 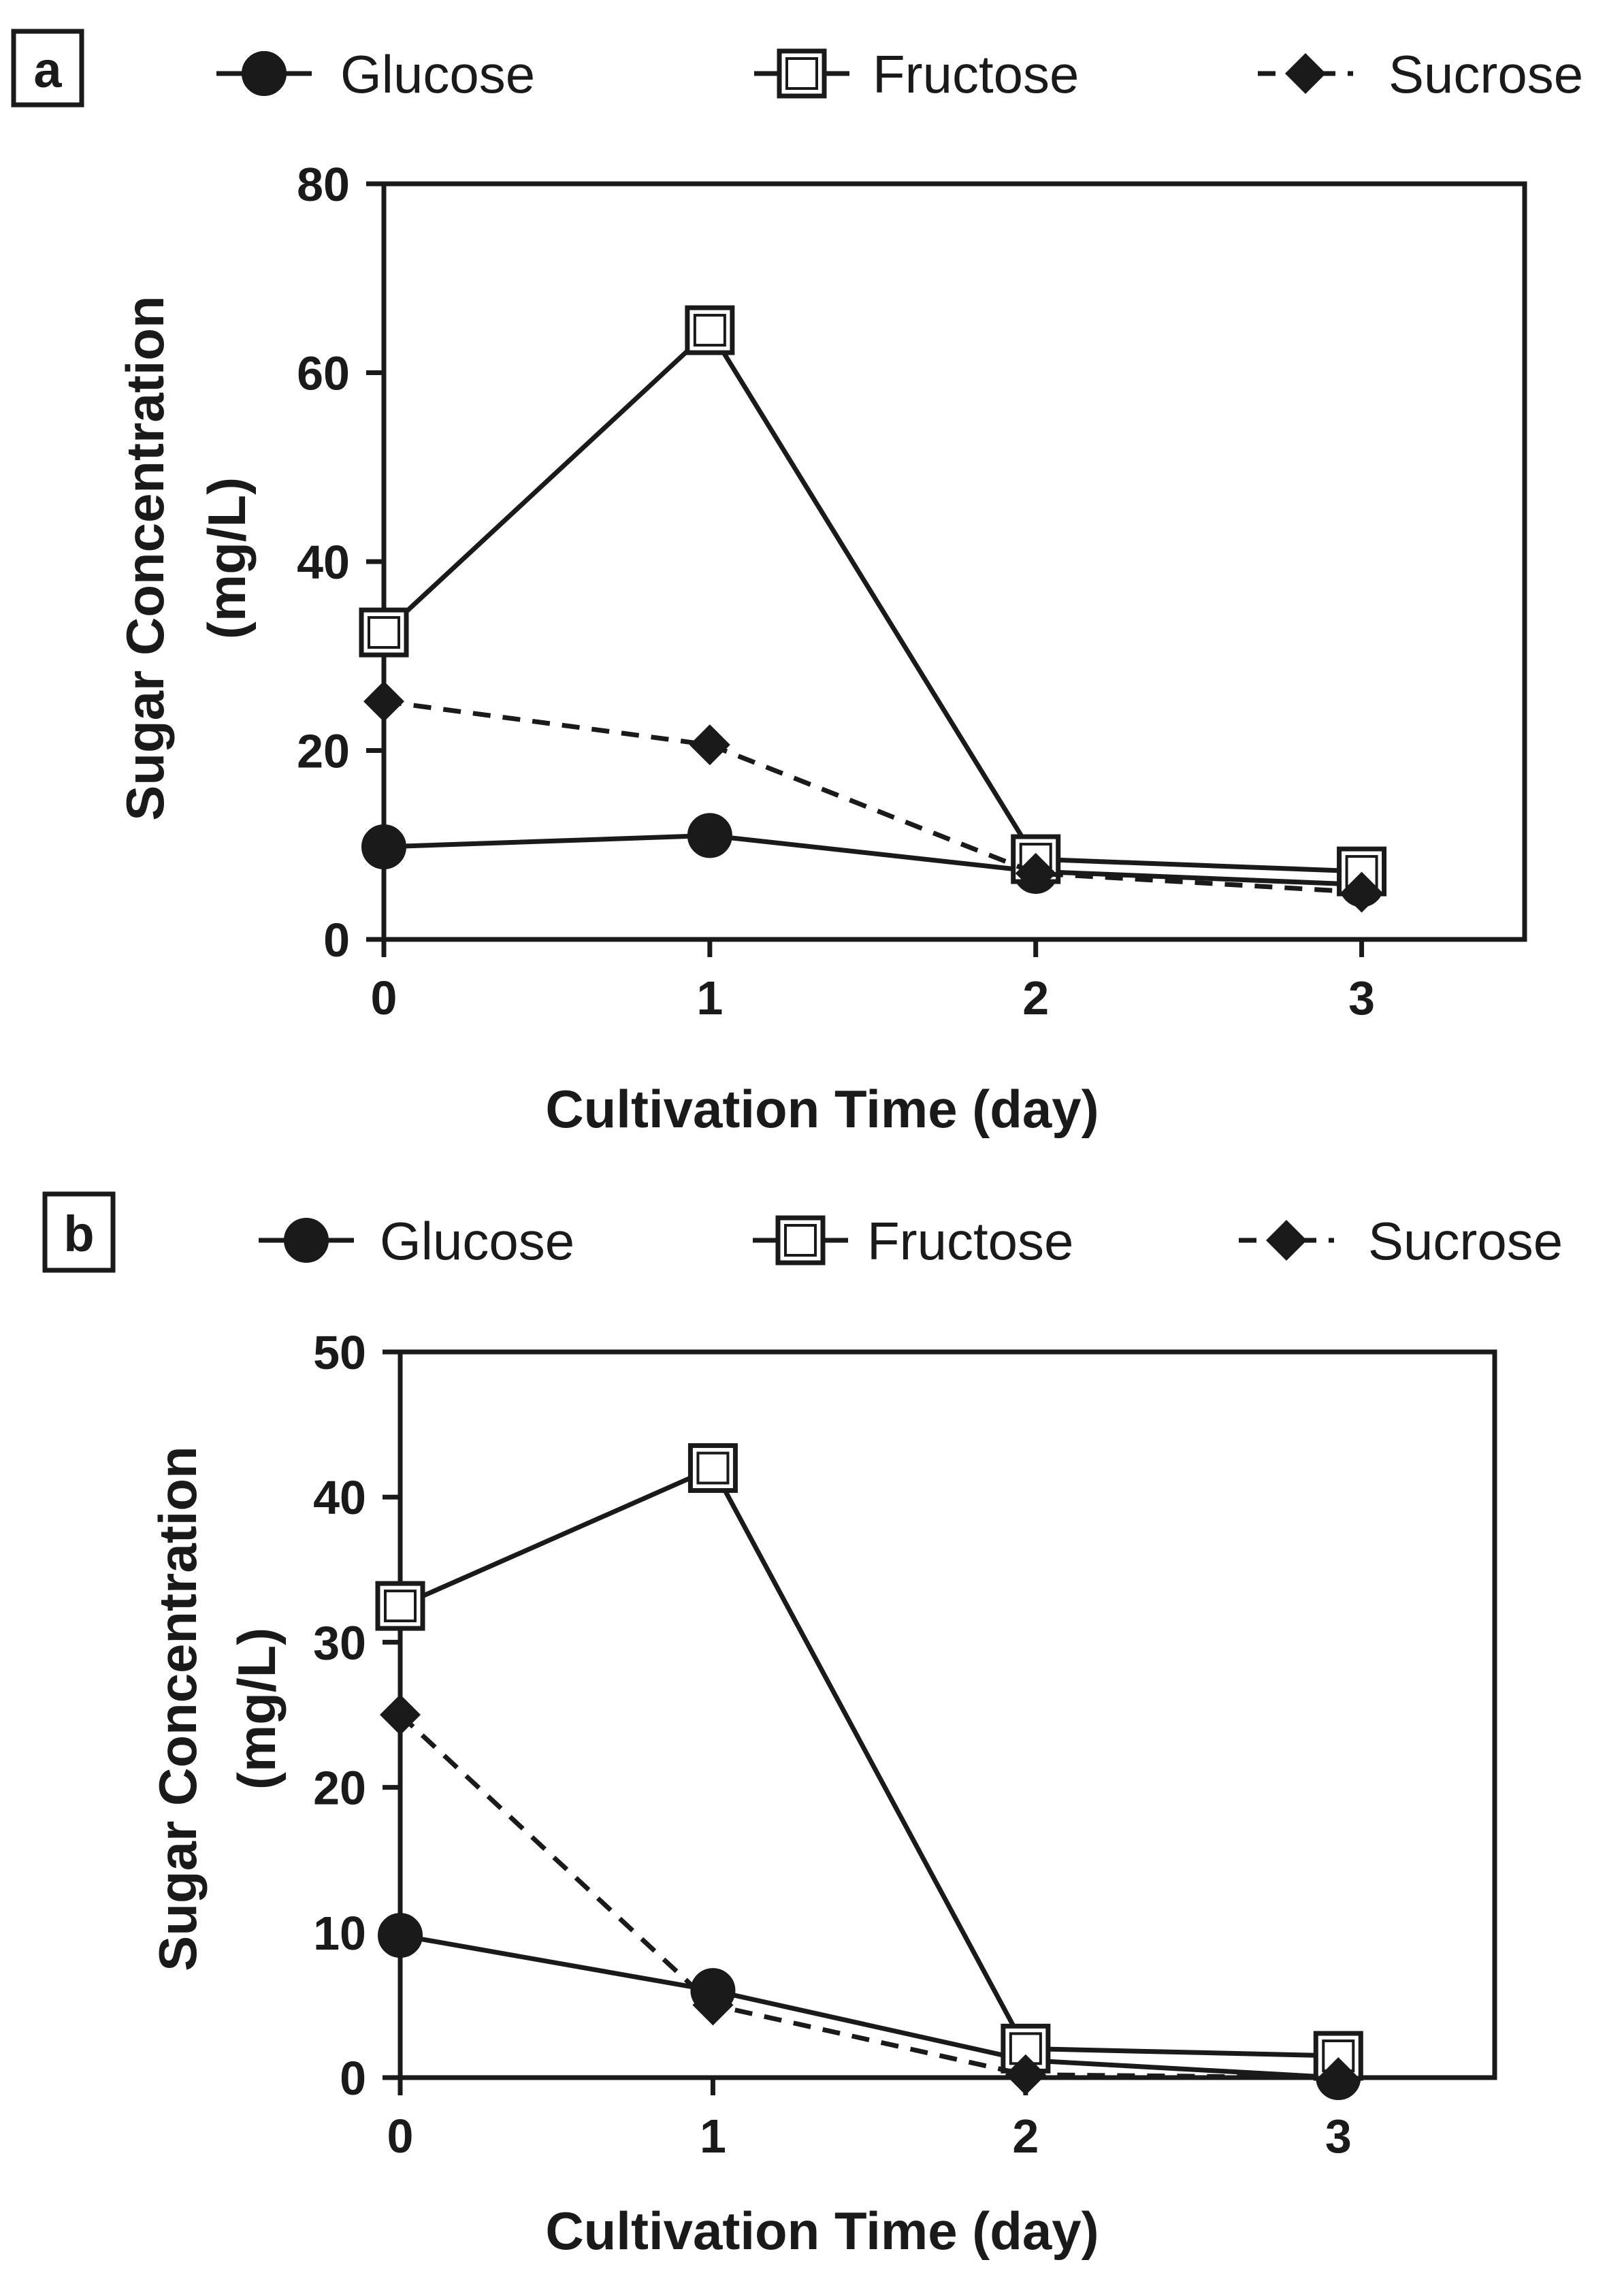 What do you see at coordinates (323, 373) in the screenshot?
I see `y-tick-label: 60` at bounding box center [323, 373].